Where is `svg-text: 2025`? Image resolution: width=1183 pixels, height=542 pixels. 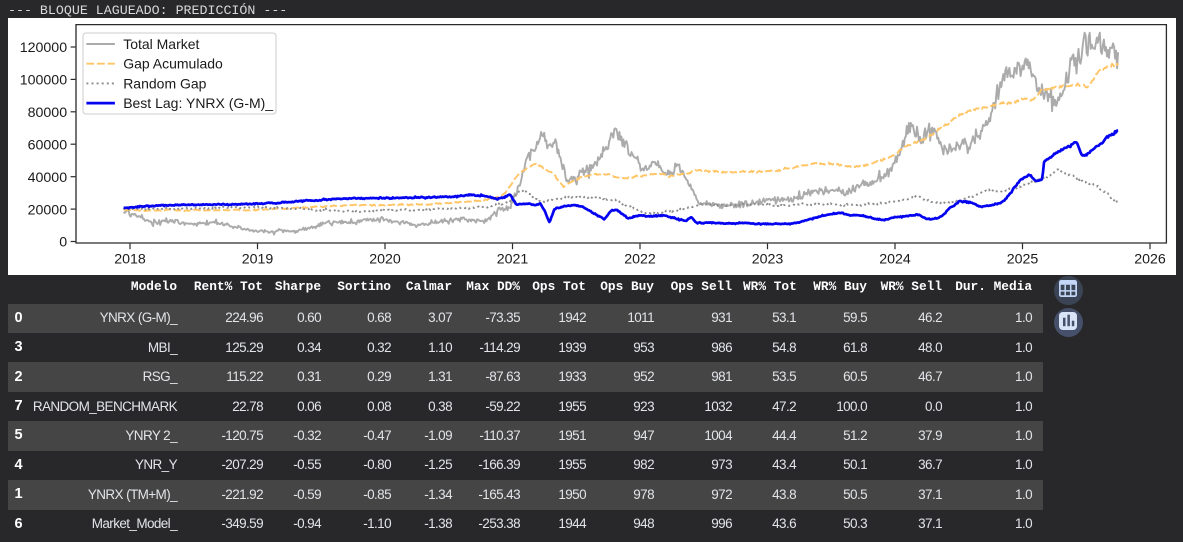
svg-text: 2025 is located at coordinates (1023, 260).